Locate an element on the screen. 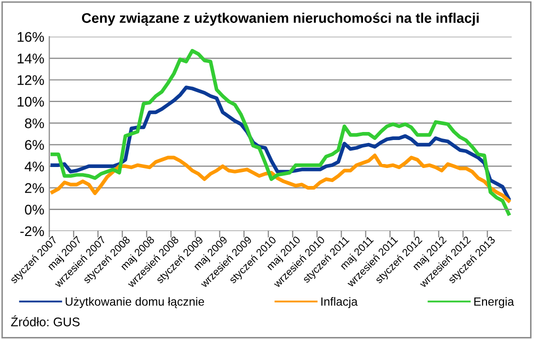 The image size is (534, 339). y-tick-label: 10% is located at coordinates (31, 101).